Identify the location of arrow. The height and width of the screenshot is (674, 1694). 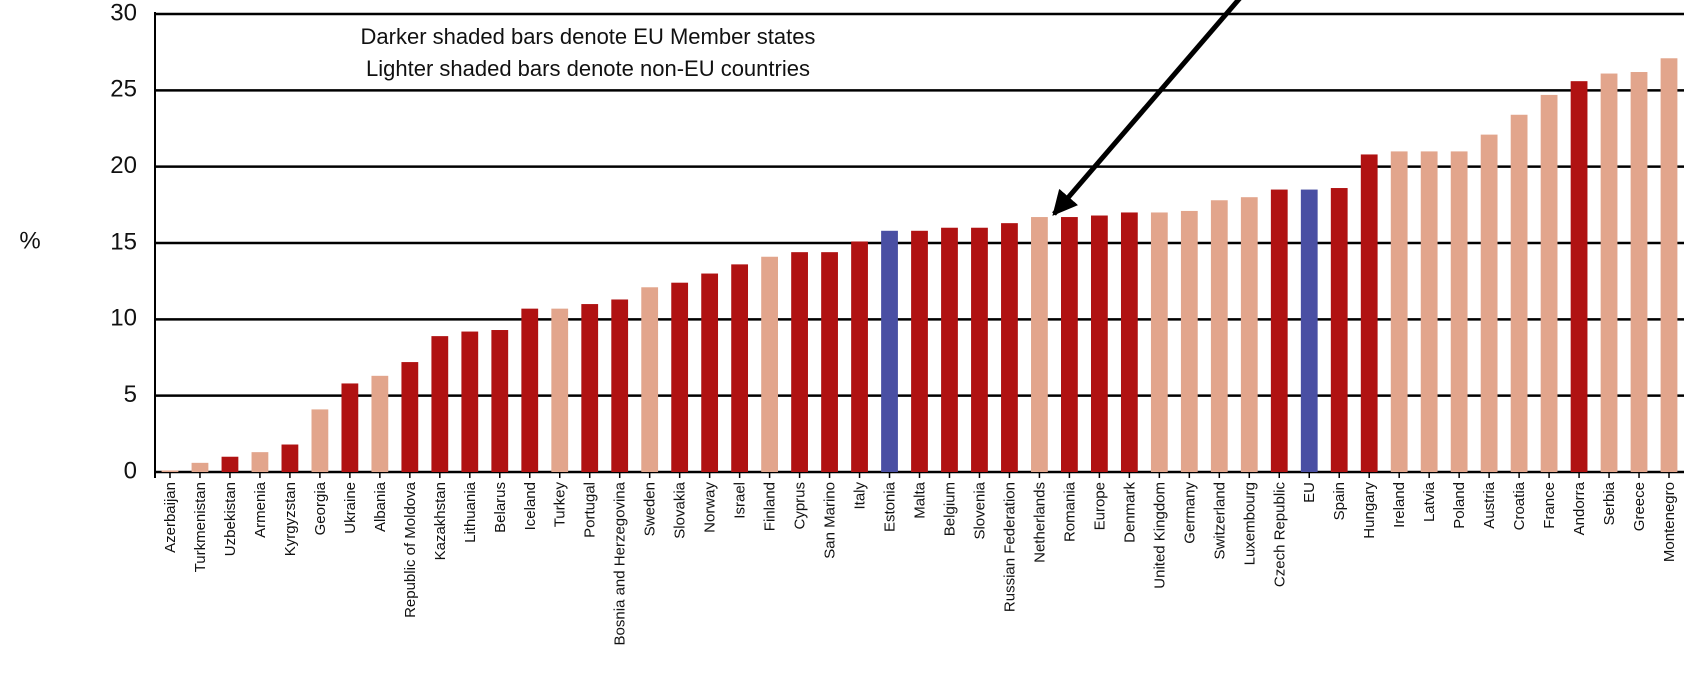
(1147, 108).